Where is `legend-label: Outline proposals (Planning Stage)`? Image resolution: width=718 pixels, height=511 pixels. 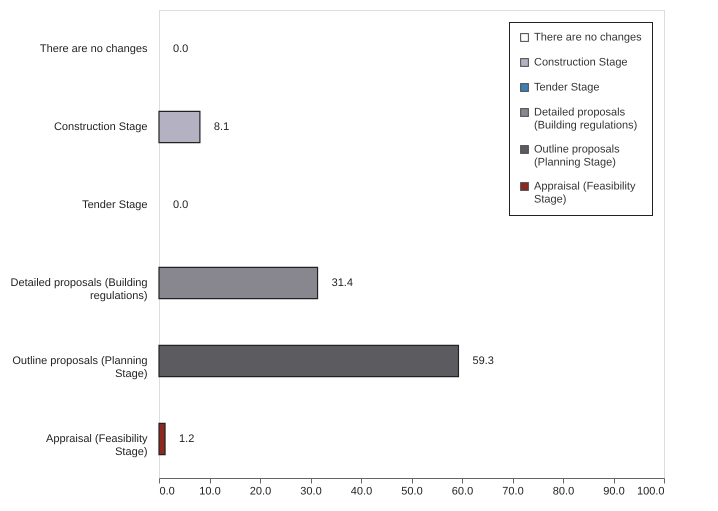 legend-label: Outline proposals (Planning Stage) is located at coordinates (577, 156).